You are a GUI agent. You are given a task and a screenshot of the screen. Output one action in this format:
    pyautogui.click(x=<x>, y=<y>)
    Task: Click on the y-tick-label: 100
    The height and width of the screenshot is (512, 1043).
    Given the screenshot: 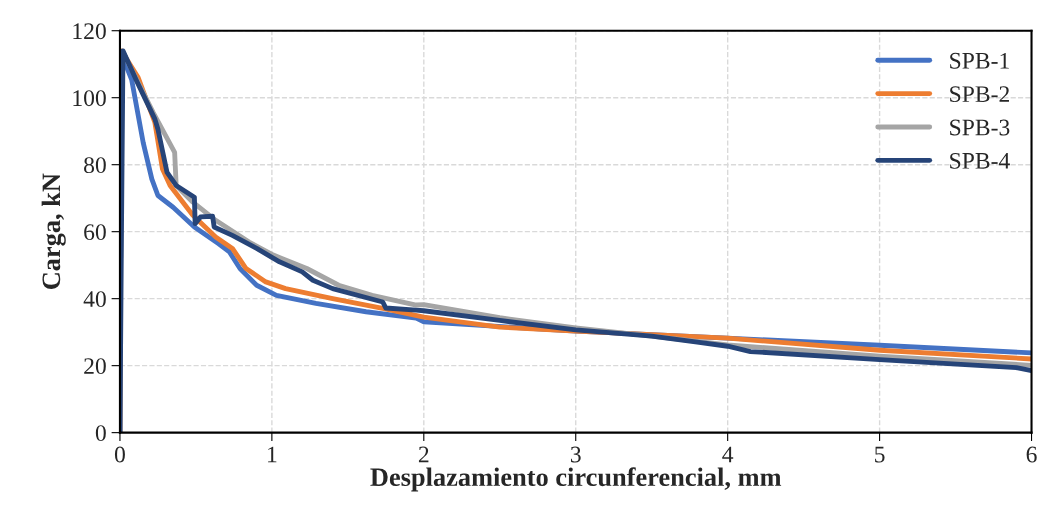 What is the action you would take?
    pyautogui.click(x=89, y=98)
    